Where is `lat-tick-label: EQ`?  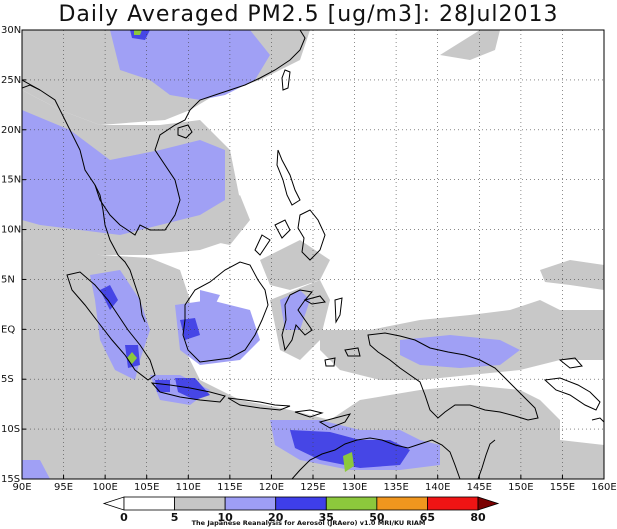
lat-tick-label: EQ is located at coordinates (8, 329).